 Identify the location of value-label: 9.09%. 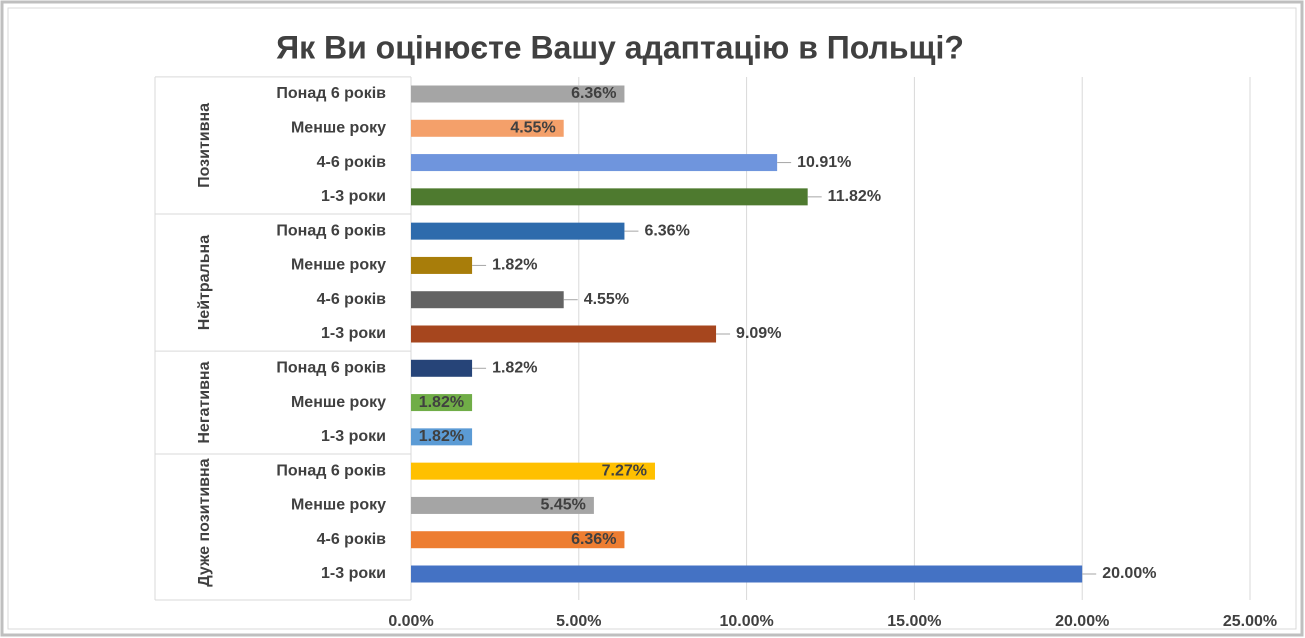
(758, 333).